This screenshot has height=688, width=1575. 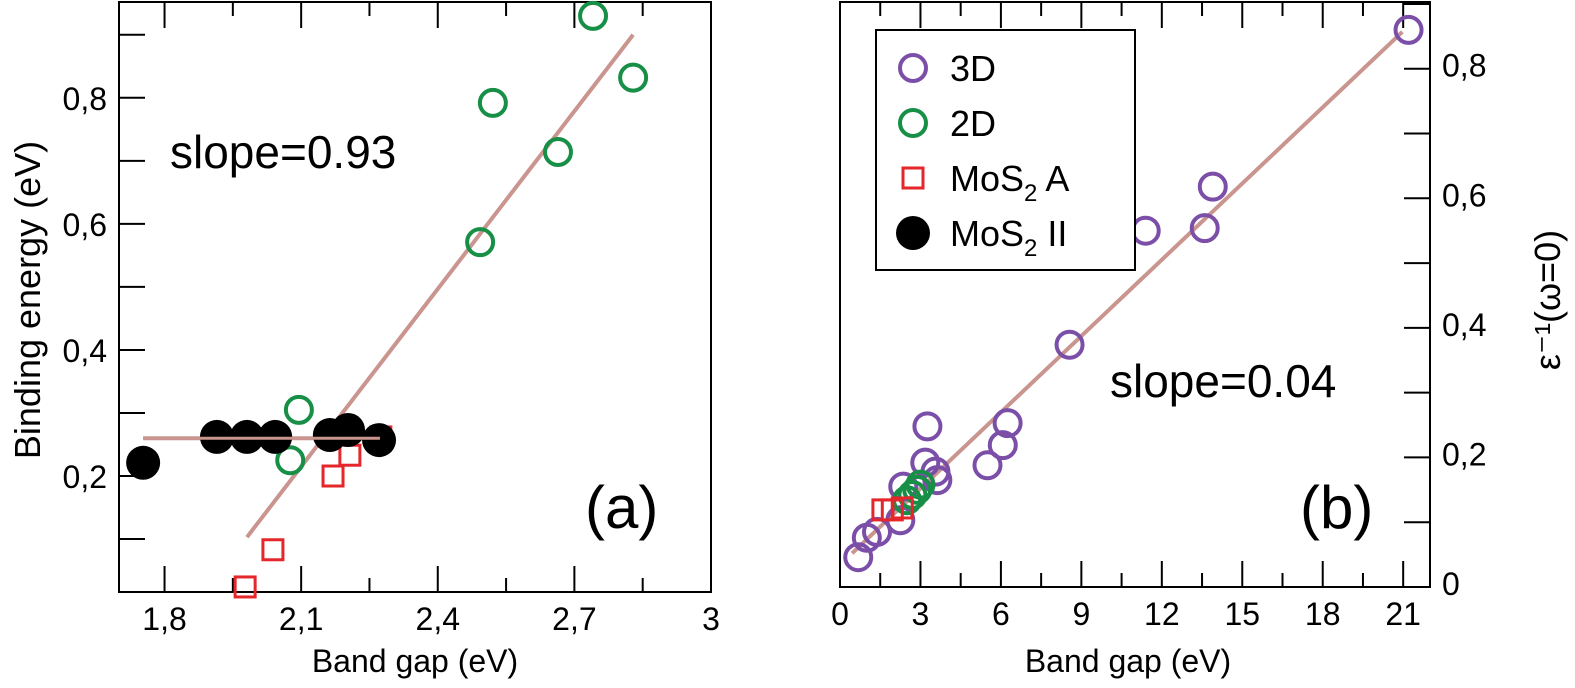 I want to click on x-tick-label: 2,7, so click(x=574, y=619).